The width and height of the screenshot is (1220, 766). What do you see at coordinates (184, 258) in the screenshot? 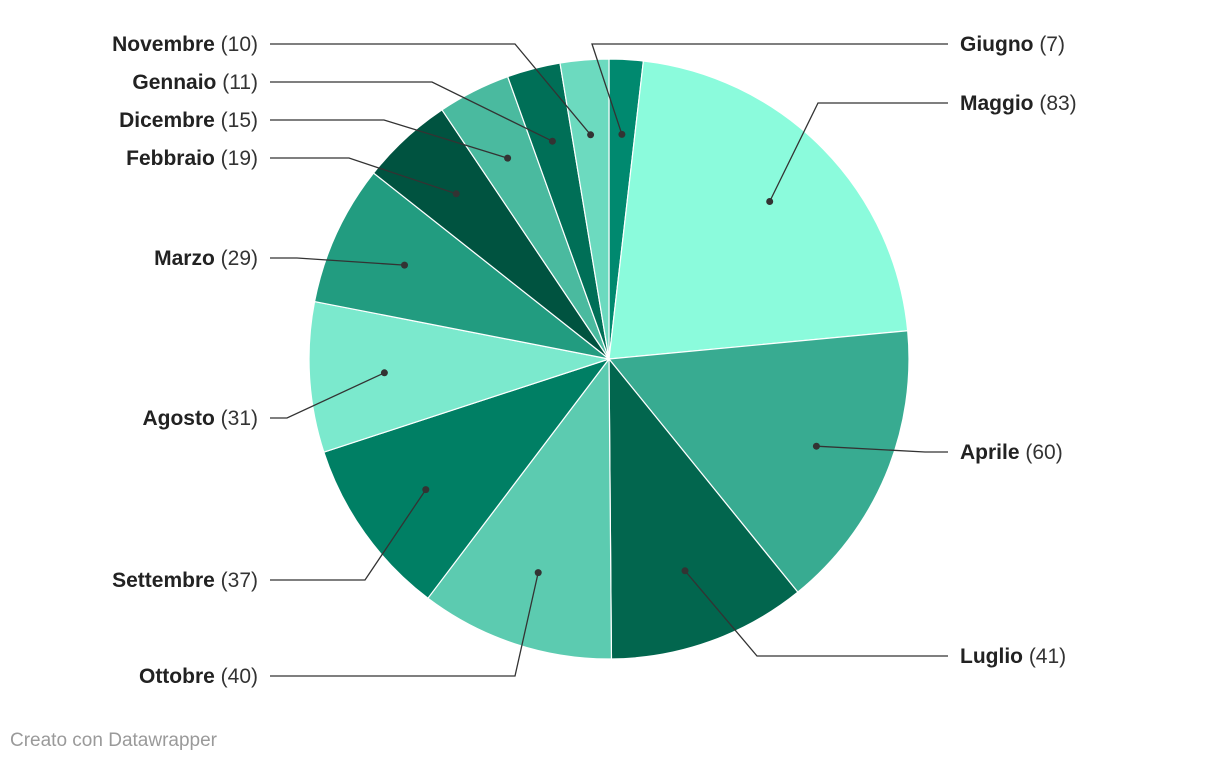
I see `slice-label-name: Marzo` at bounding box center [184, 258].